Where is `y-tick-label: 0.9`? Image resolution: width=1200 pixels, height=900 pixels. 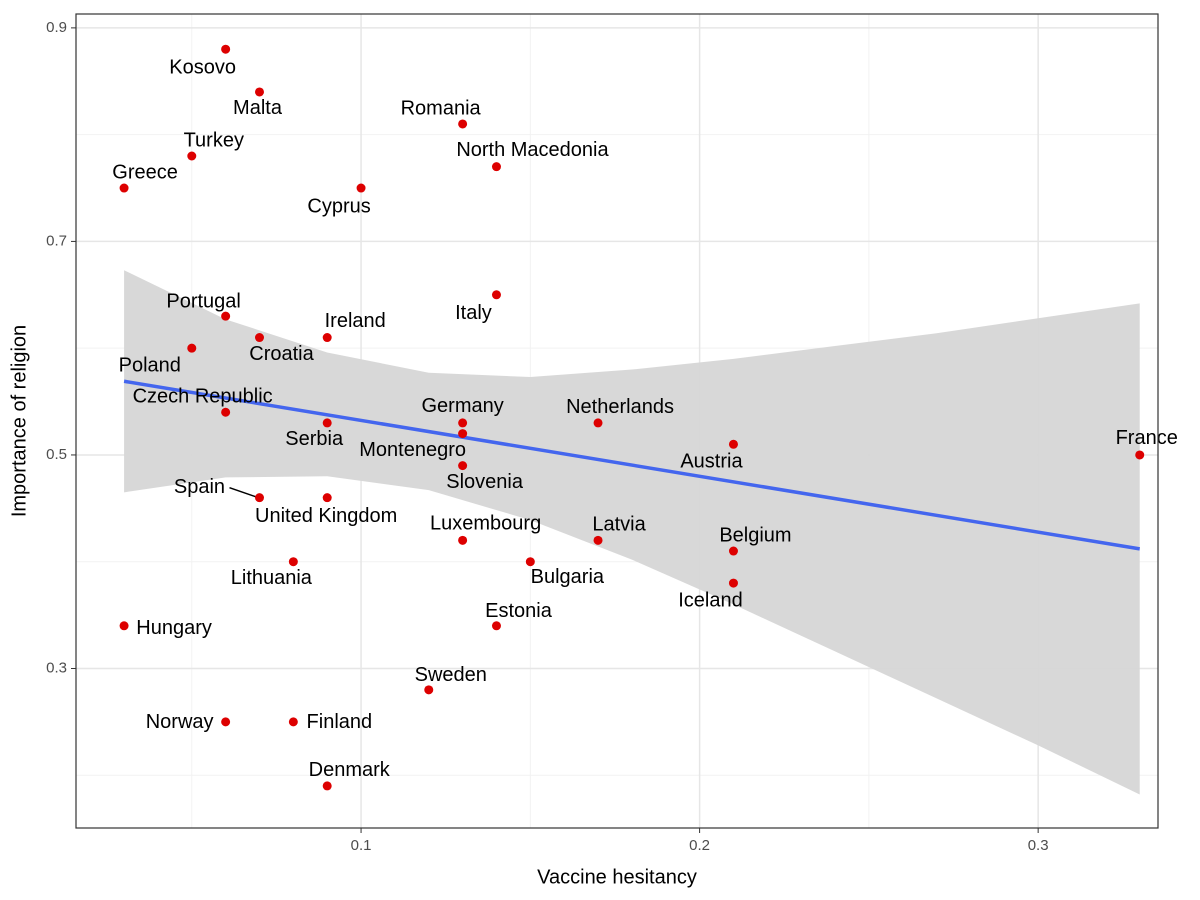 y-tick-label: 0.9 is located at coordinates (56, 27).